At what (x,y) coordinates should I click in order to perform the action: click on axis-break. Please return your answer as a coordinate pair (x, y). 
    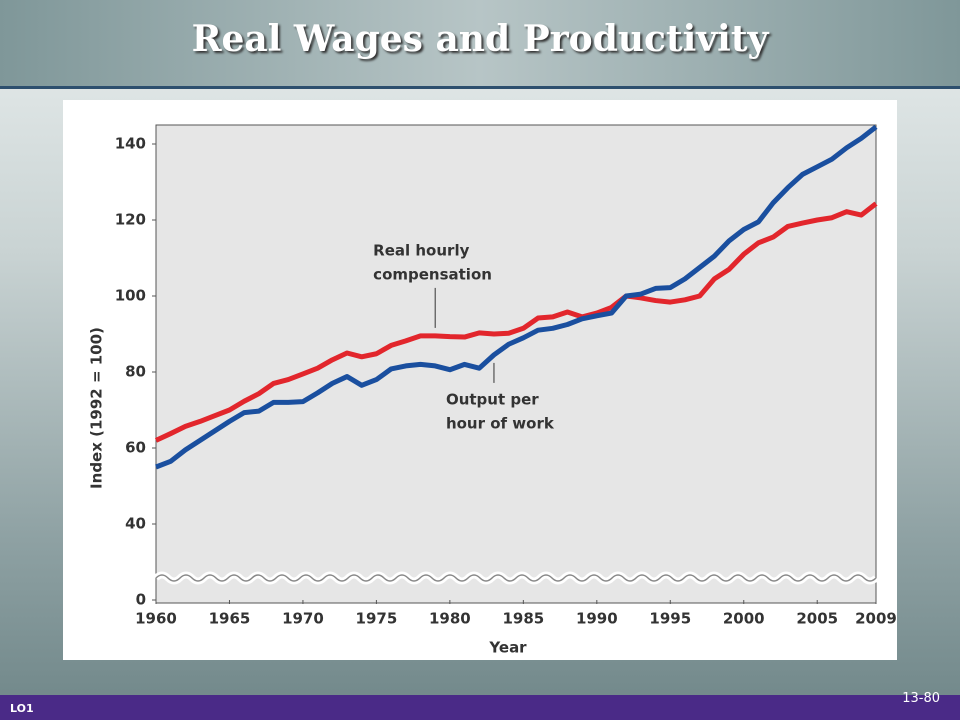
    Looking at the image, I should click on (516, 578).